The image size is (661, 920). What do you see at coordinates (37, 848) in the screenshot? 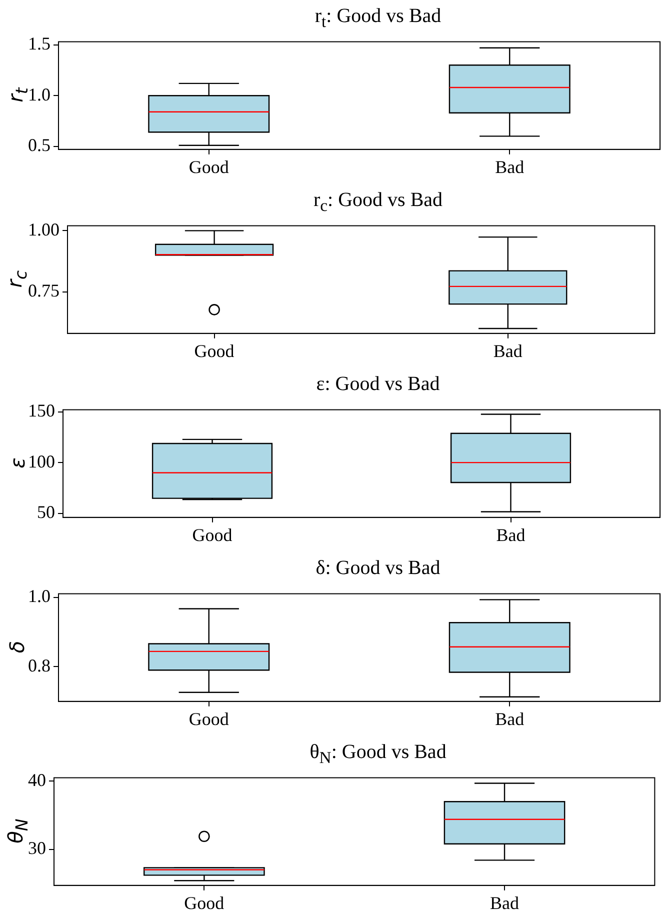
I see `y-tick-label: 30` at bounding box center [37, 848].